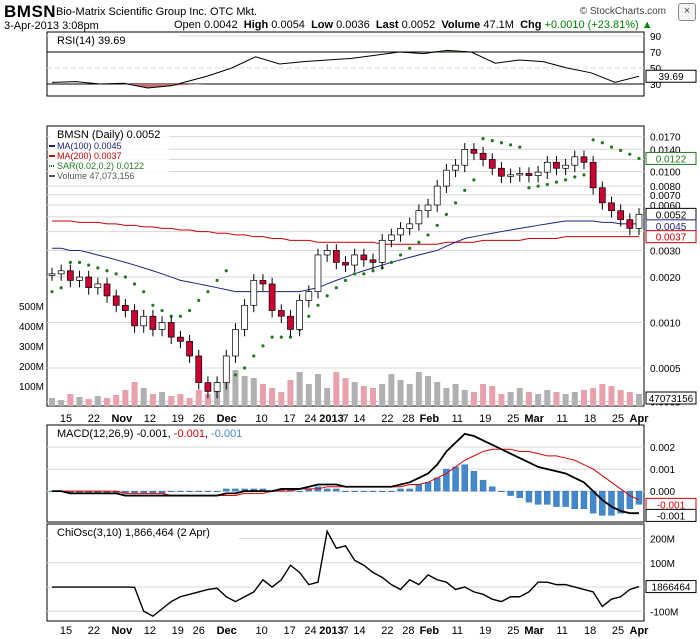 Image resolution: width=700 pixels, height=639 pixels. Describe the element at coordinates (656, 37) in the screenshot. I see `rsi-tick-label: 90` at that location.